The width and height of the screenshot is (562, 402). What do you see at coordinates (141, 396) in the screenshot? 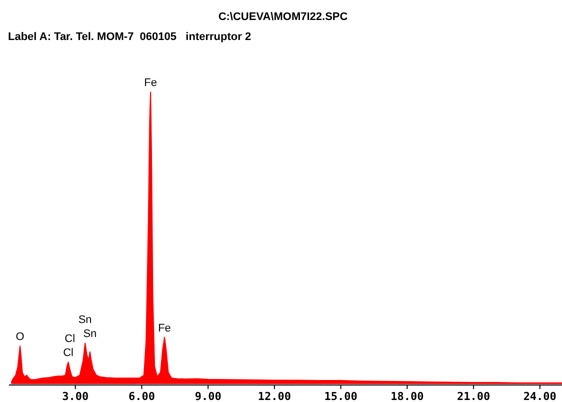
I see `x-tick-label: 6.00` at bounding box center [141, 396].